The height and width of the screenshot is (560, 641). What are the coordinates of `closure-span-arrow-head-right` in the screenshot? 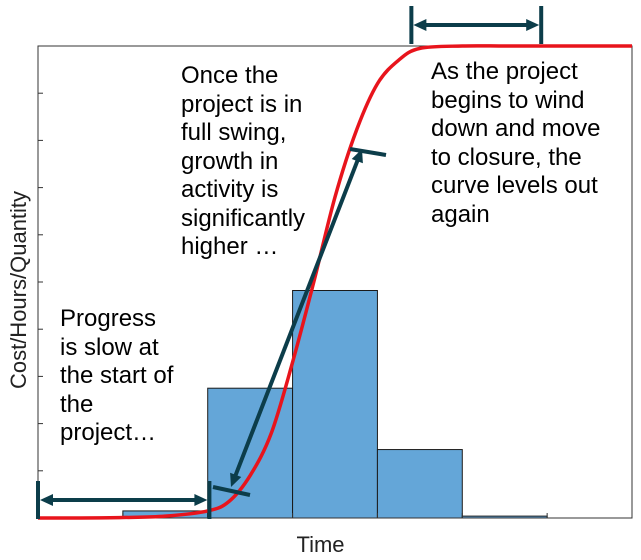 It's located at (533, 25).